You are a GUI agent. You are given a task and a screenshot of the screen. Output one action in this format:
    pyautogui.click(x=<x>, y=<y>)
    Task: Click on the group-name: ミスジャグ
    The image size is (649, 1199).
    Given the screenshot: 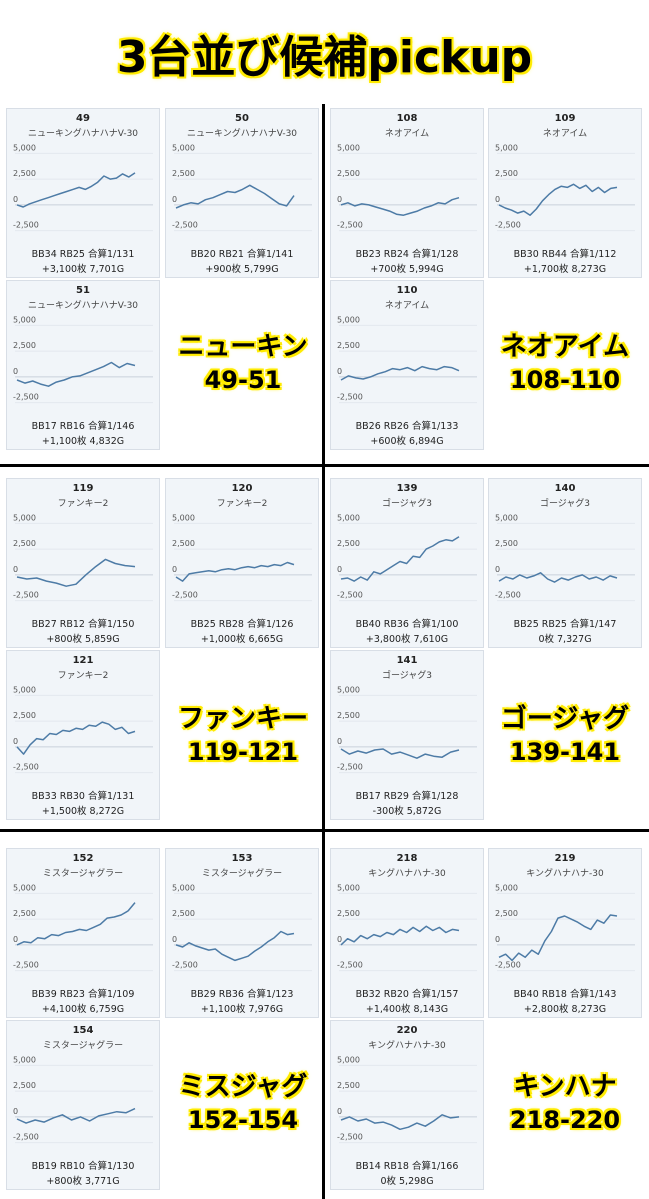 What is the action you would take?
    pyautogui.click(x=243, y=1087)
    